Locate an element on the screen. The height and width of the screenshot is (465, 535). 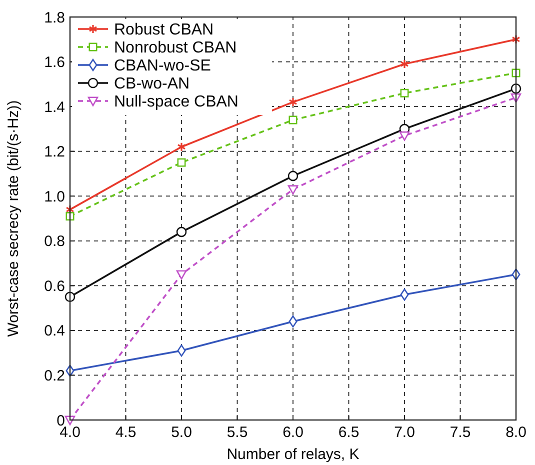
y-axis-title: Worst-case secrecy rate (bit/(s·Hz)) is located at coordinates (13, 218).